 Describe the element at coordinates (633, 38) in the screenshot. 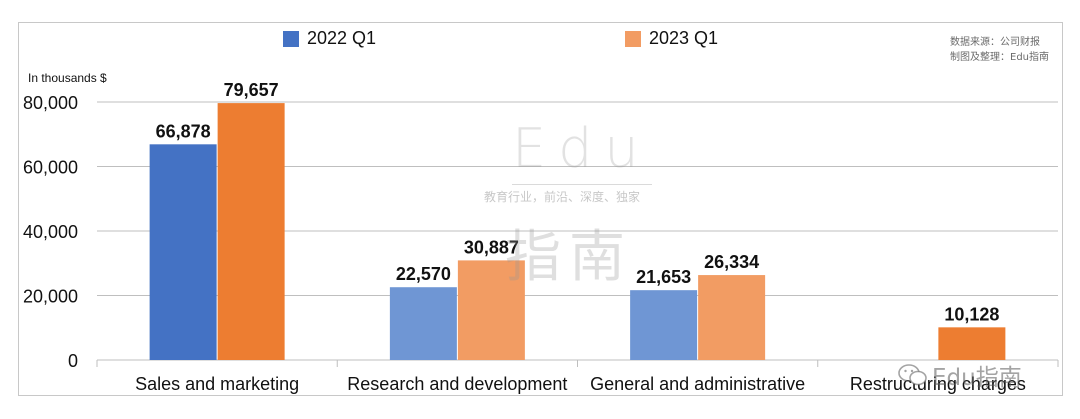

I see `legend-swatch-2023` at that location.